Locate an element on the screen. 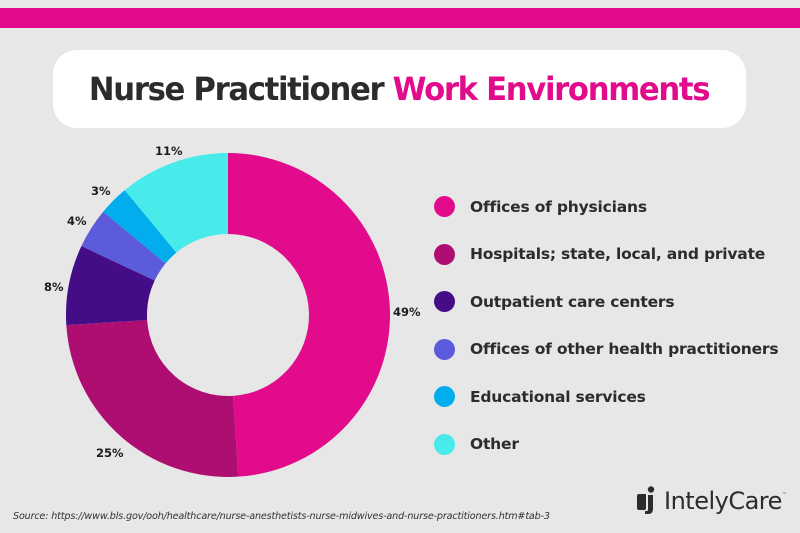 Image resolution: width=800 pixels, height=533 pixels. intelycare-logo-icon is located at coordinates (646, 500).